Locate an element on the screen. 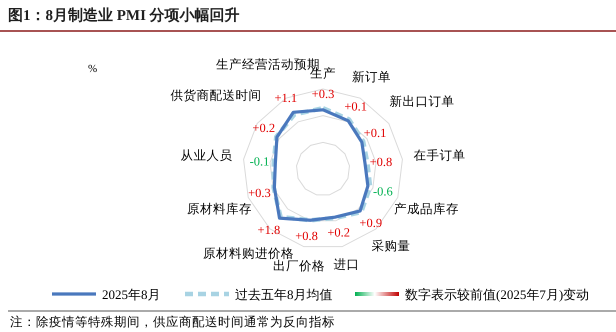  legend-label: 过去五年8月均值 is located at coordinates (283, 294).